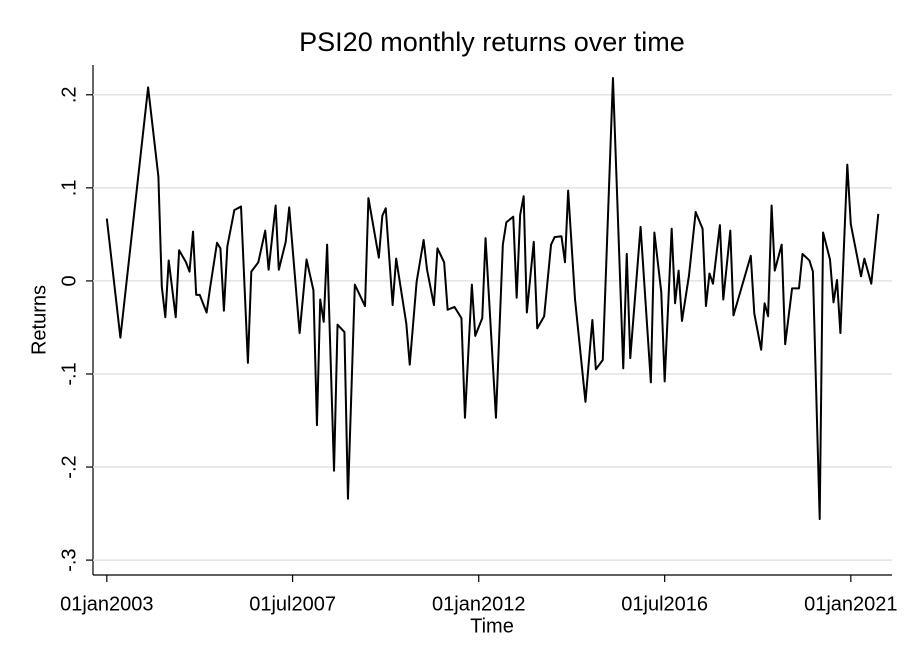 The height and width of the screenshot is (667, 918). What do you see at coordinates (478, 604) in the screenshot?
I see `x-tick-label: 01jan2012` at bounding box center [478, 604].